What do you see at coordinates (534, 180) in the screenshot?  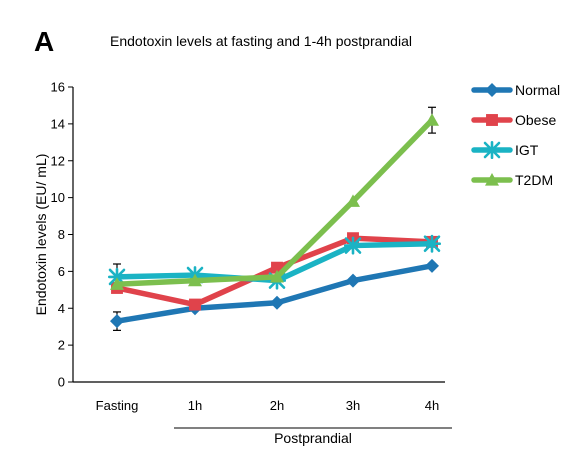 I see `legend-label-t2dm: T2DM` at bounding box center [534, 180].